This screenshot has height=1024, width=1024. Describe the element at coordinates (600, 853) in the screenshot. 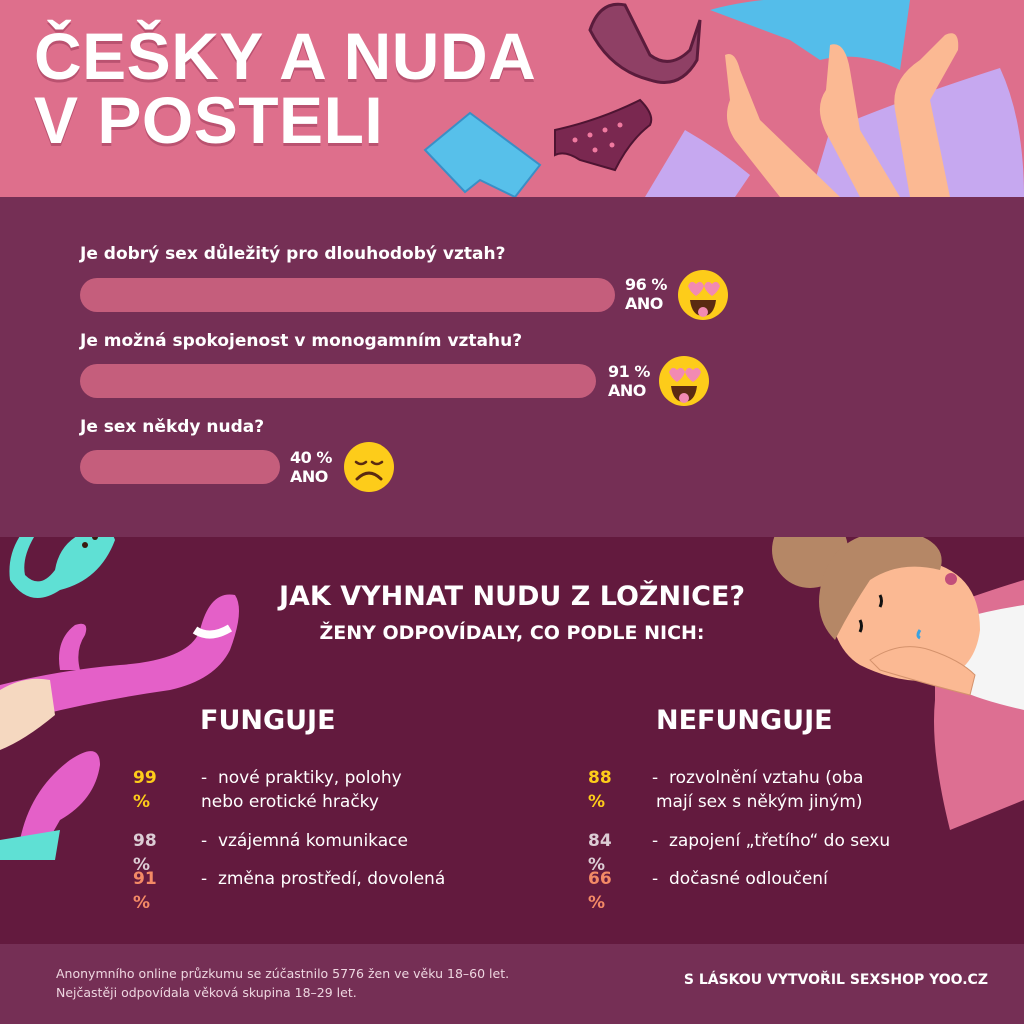

I see `item-percent: 84 %` at that location.